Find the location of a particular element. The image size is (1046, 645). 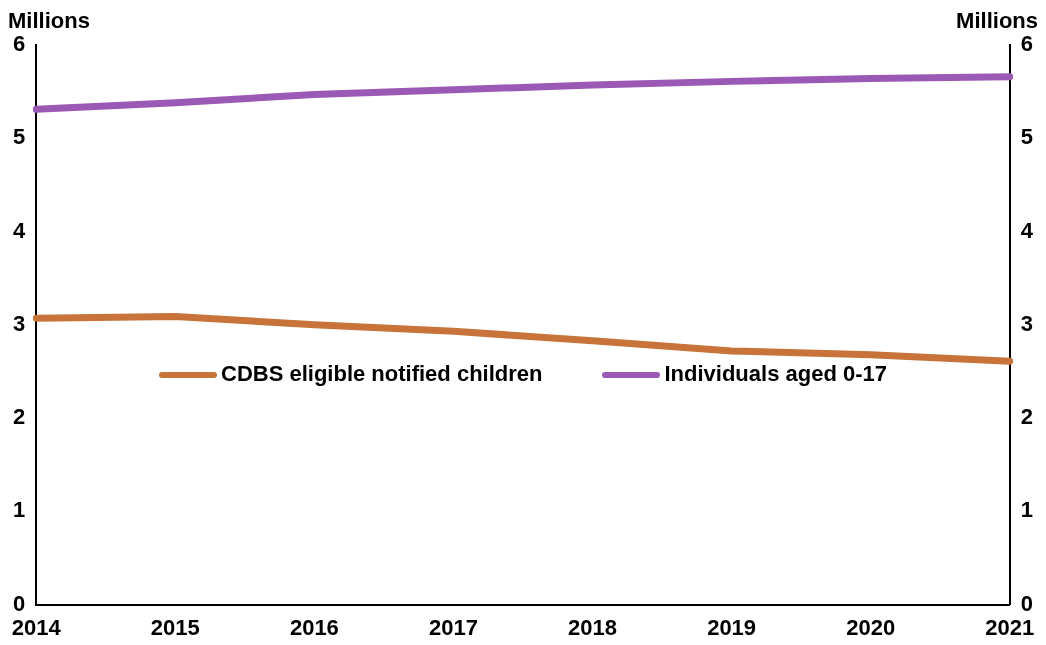

y2-tick-label: 3 is located at coordinates (1027, 323).